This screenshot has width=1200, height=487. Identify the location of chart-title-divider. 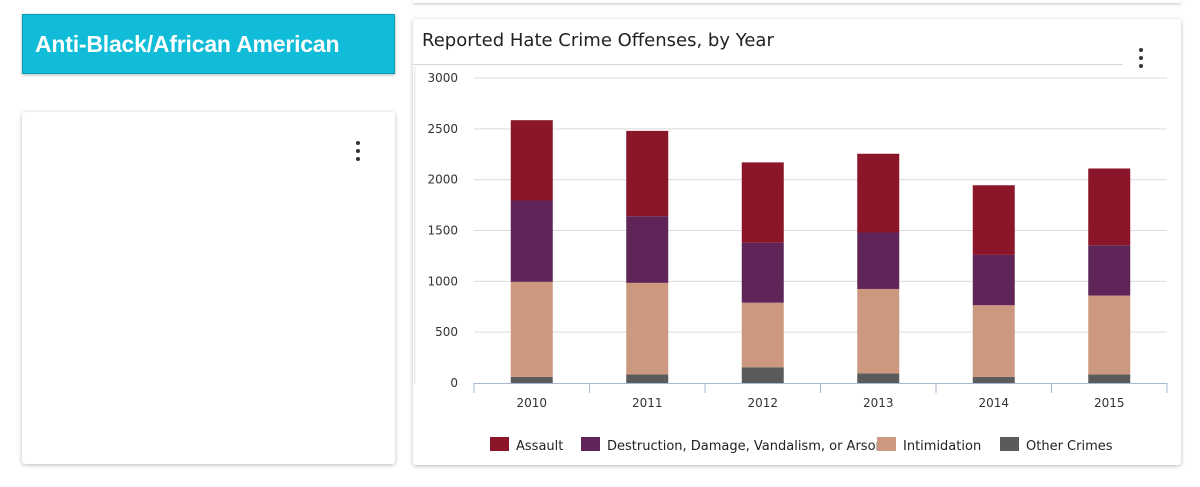
(768, 64).